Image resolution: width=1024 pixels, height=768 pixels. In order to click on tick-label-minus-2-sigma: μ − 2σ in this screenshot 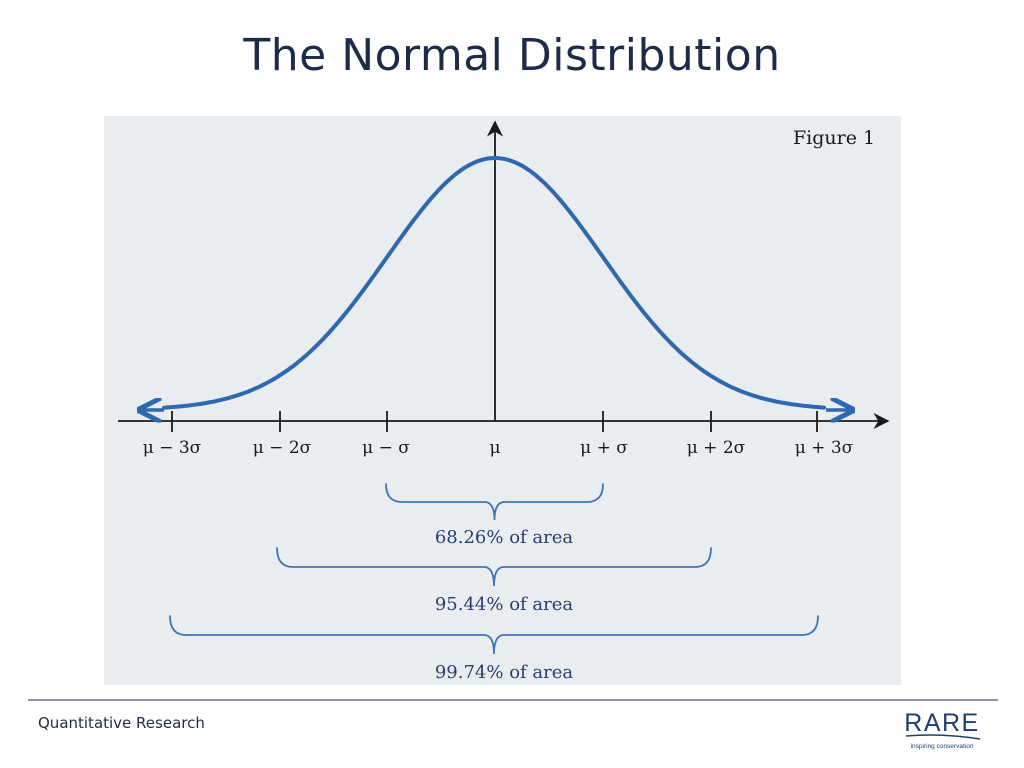, I will do `click(282, 448)`.